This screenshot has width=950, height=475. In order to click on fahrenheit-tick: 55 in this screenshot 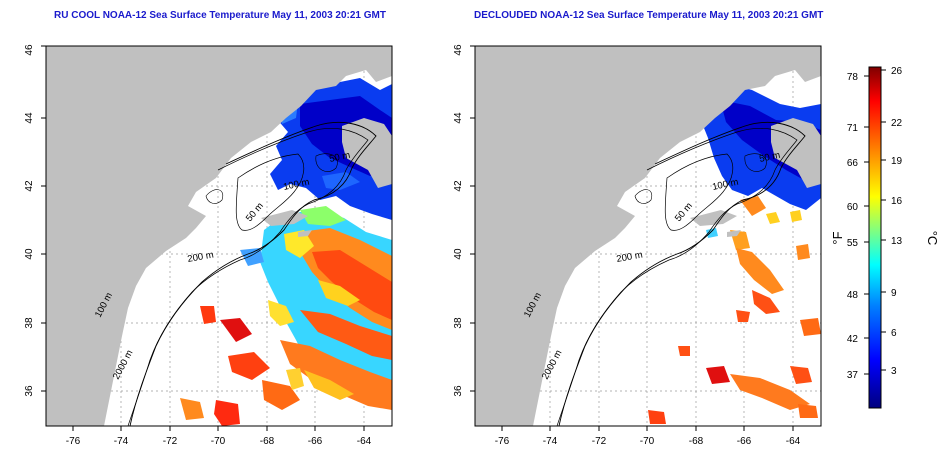, I will do `click(853, 243)`.